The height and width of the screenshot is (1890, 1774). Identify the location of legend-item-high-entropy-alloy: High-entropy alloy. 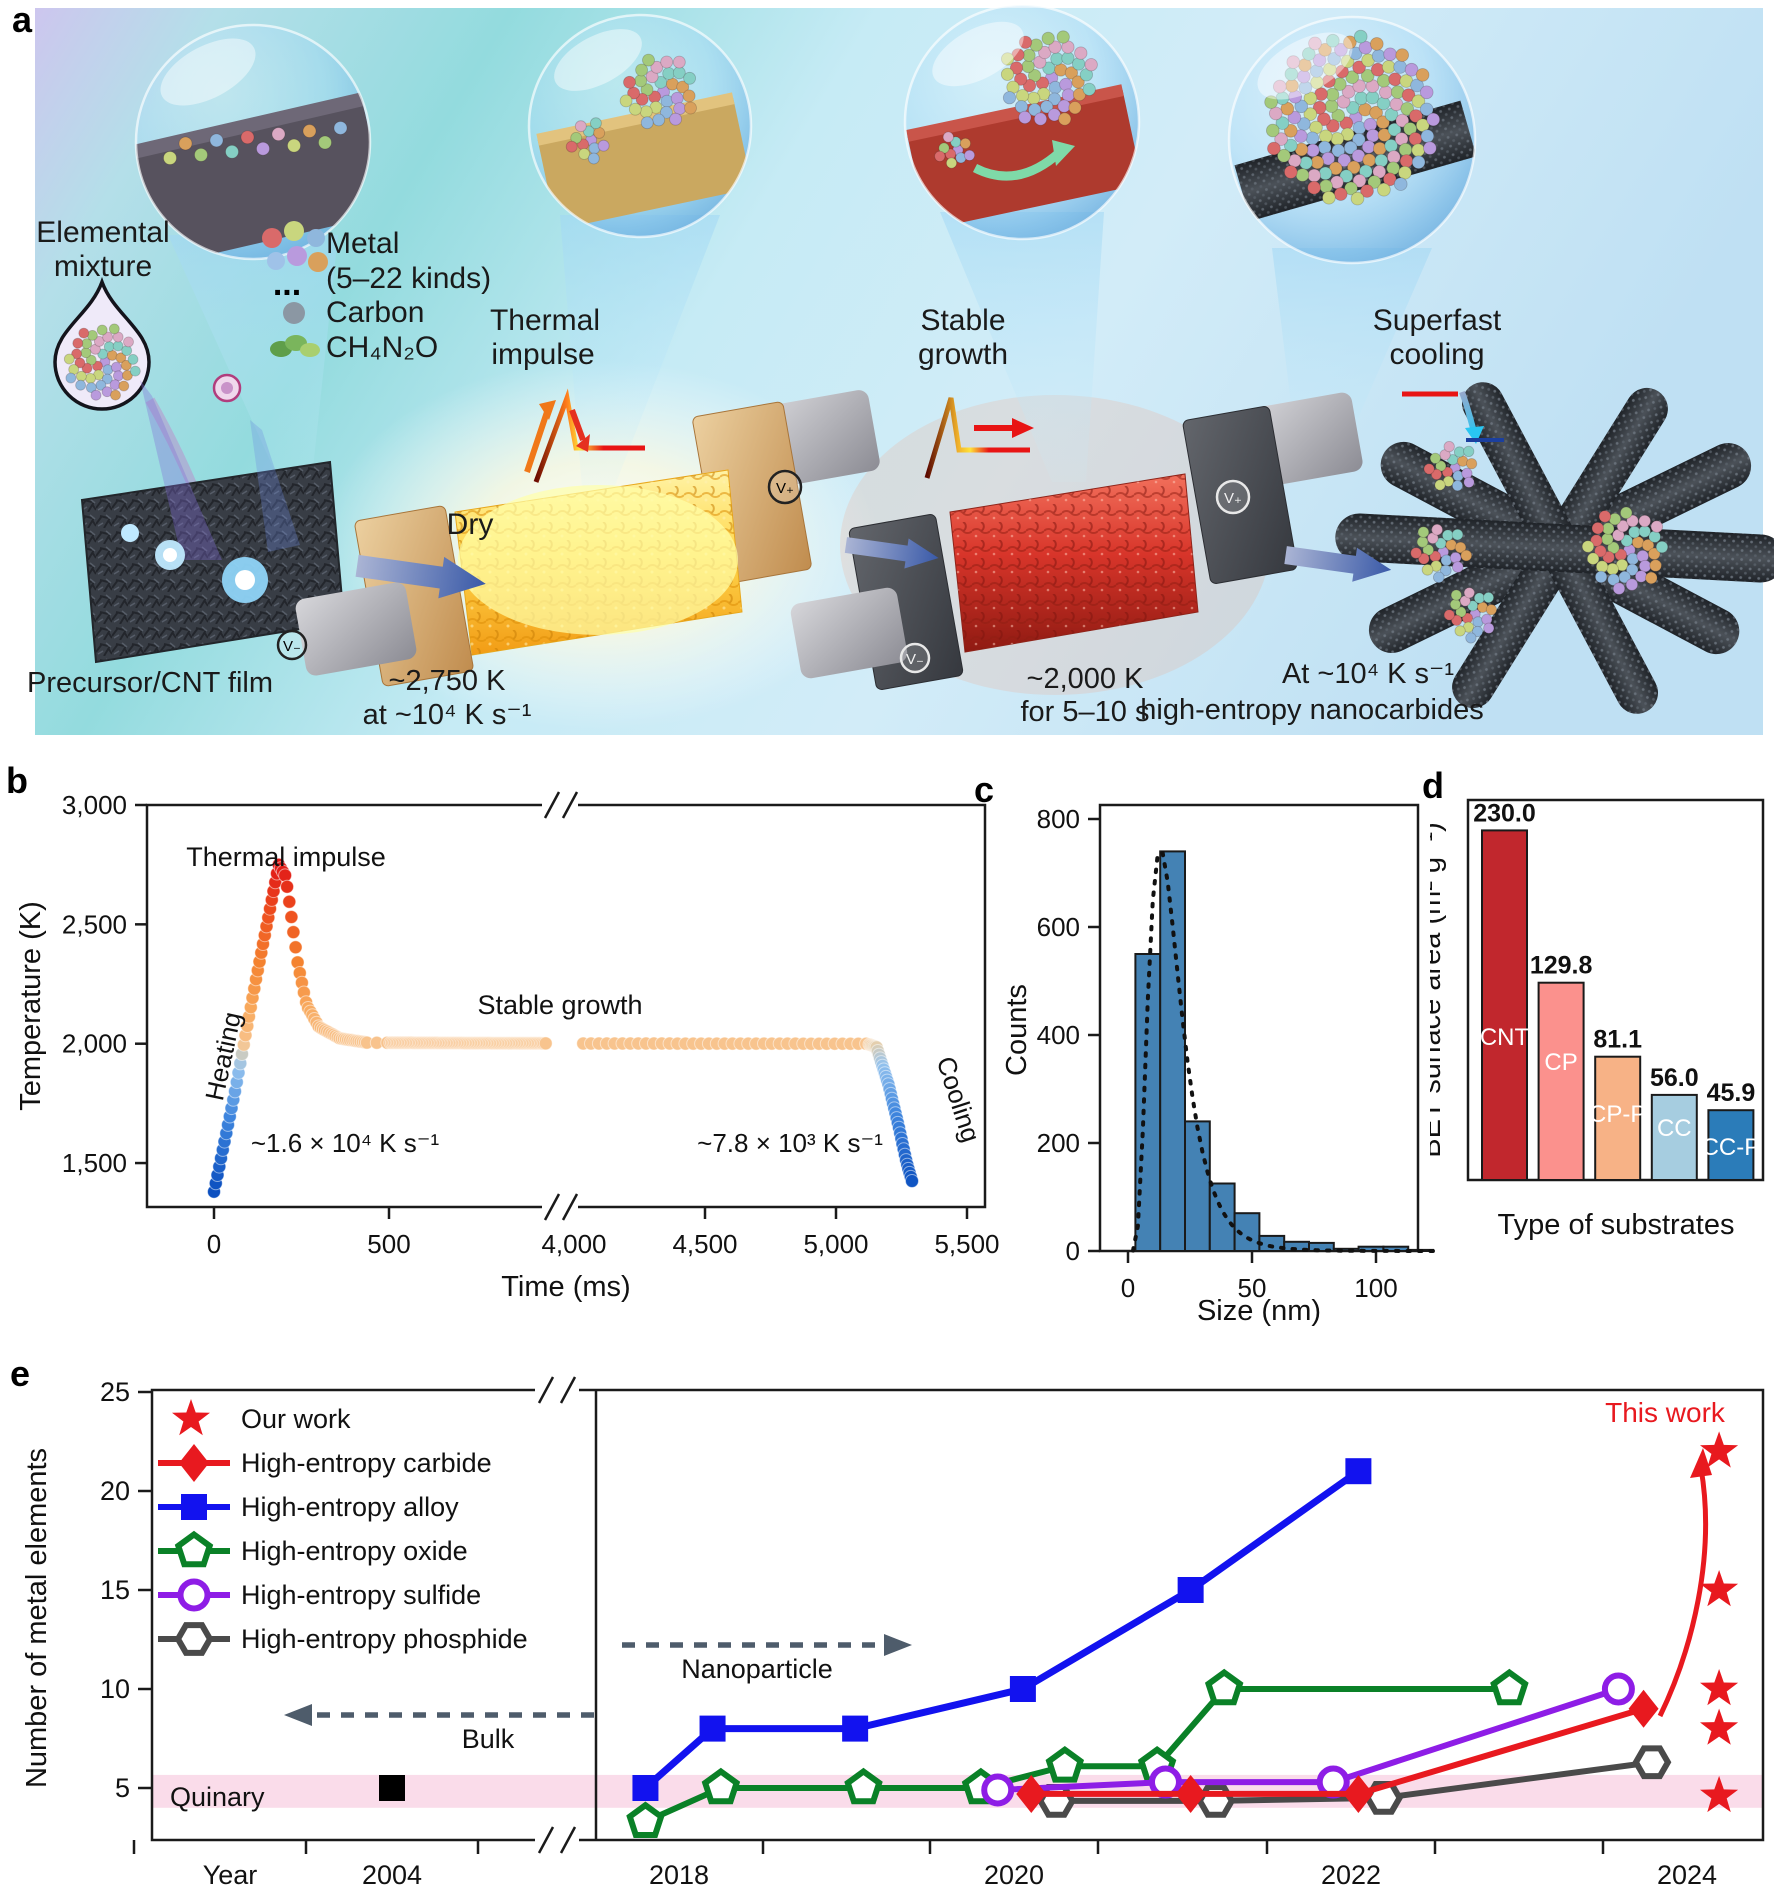
(308, 1507).